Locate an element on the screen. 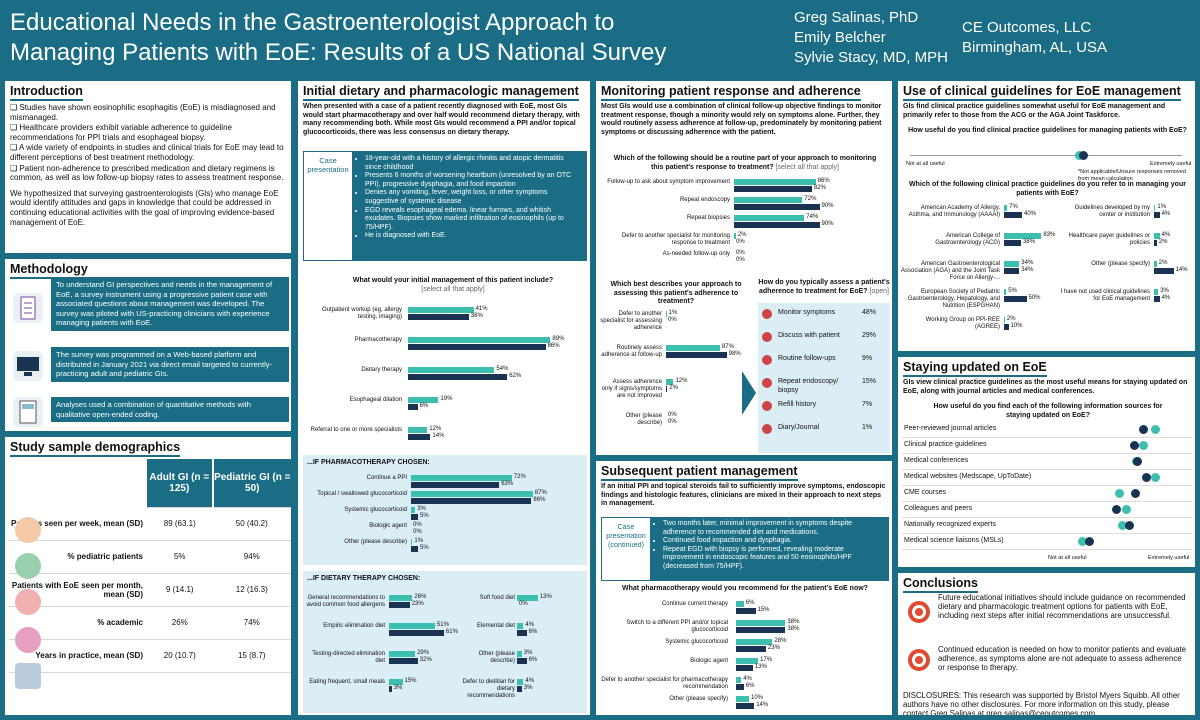 This screenshot has width=1200, height=720. adherence-method-label: Diary/Journal is located at coordinates (799, 427).